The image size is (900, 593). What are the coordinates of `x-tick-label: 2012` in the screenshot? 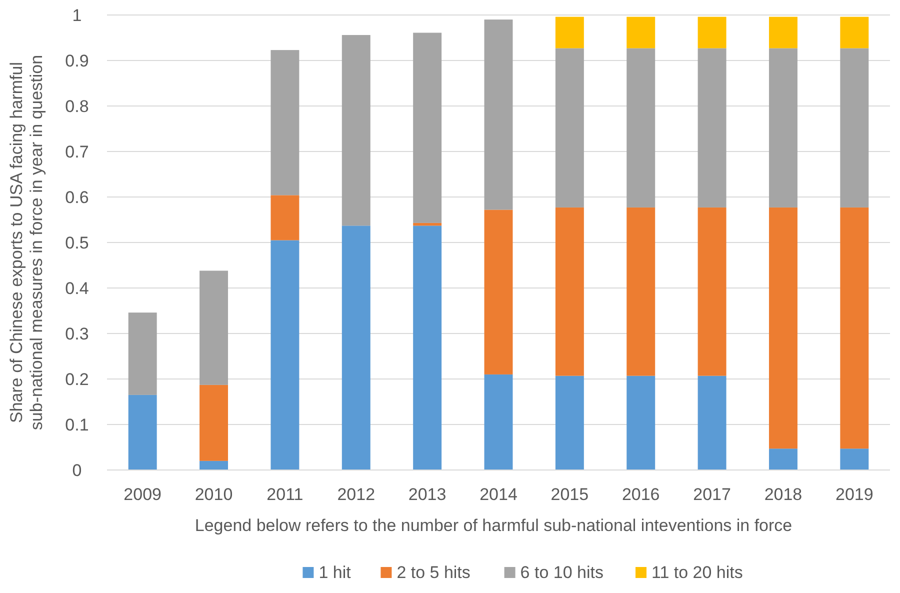 It's located at (356, 494).